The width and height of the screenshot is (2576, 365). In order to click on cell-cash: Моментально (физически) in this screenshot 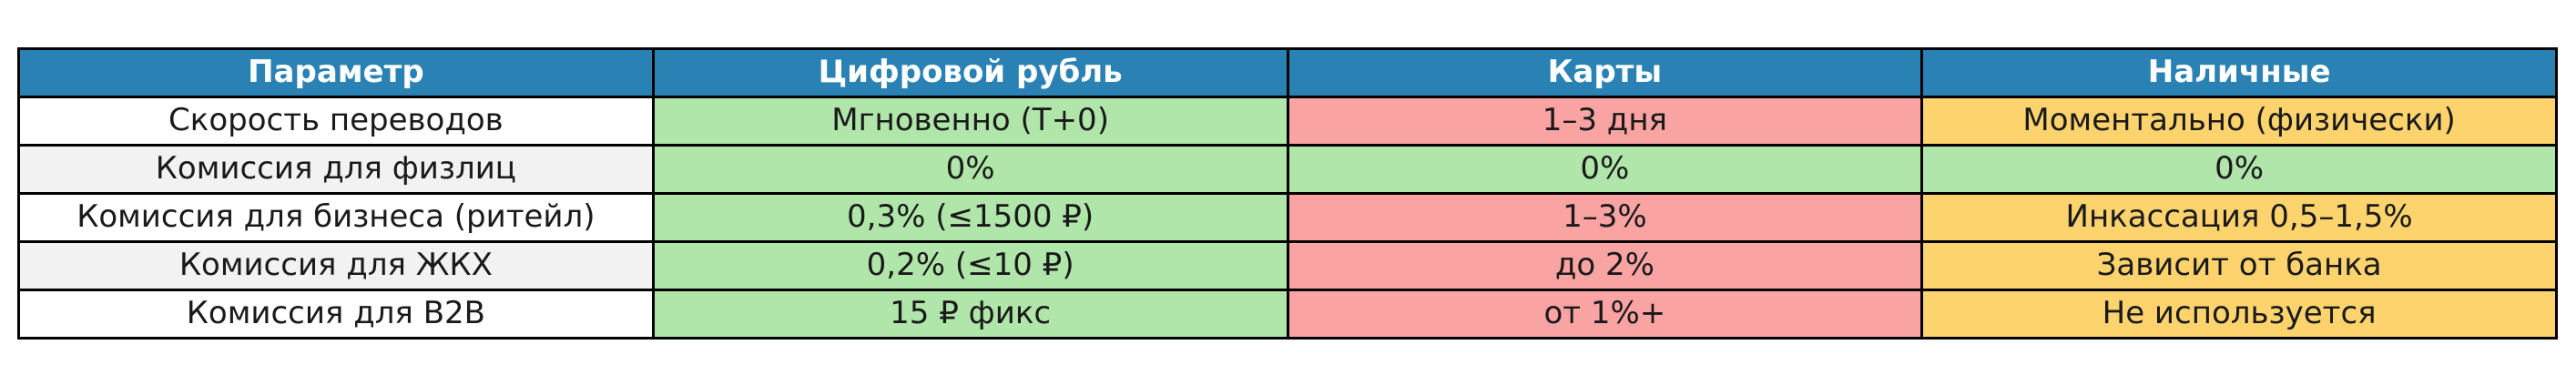, I will do `click(2239, 122)`.